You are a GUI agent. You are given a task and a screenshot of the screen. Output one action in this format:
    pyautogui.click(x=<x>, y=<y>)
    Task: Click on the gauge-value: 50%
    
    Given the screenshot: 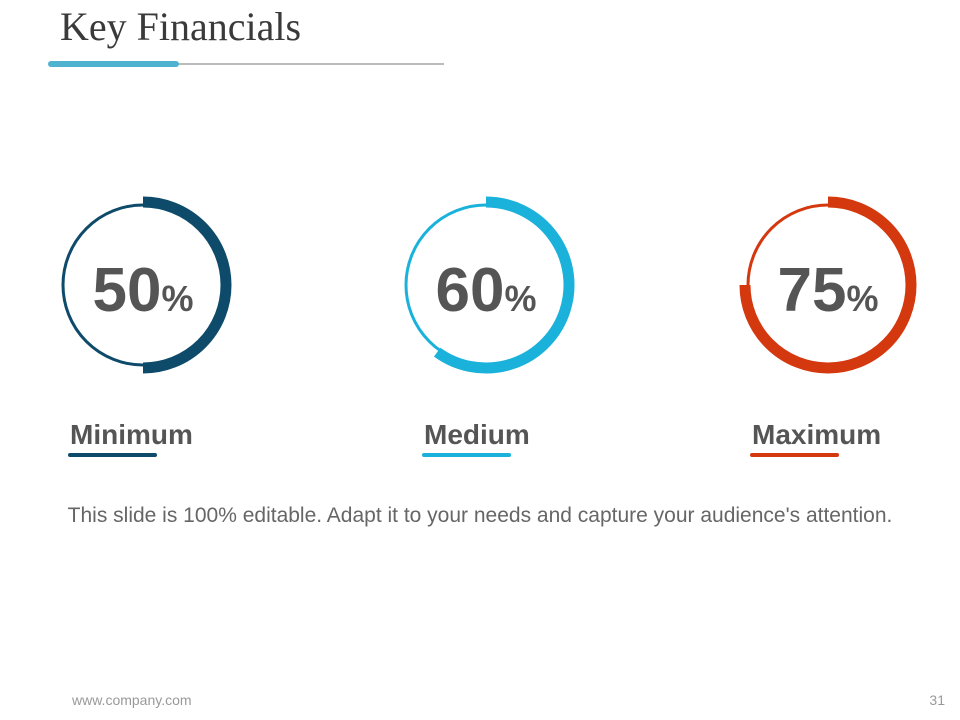 What is the action you would take?
    pyautogui.click(x=143, y=290)
    